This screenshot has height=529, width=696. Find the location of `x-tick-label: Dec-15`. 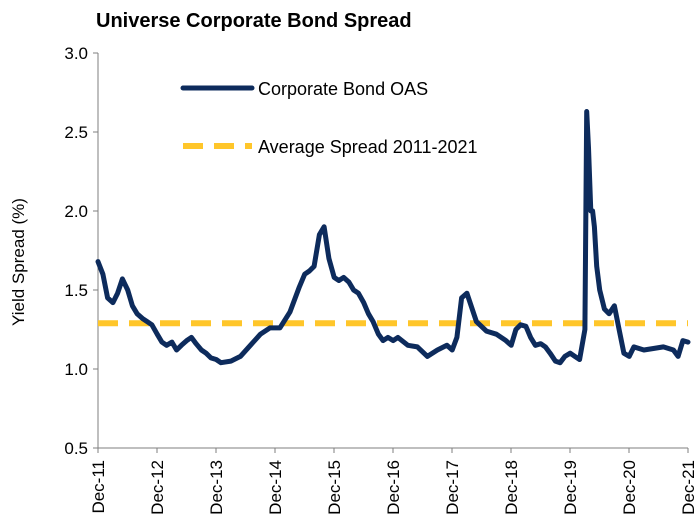

x-tick-label: Dec-15 is located at coordinates (334, 487).